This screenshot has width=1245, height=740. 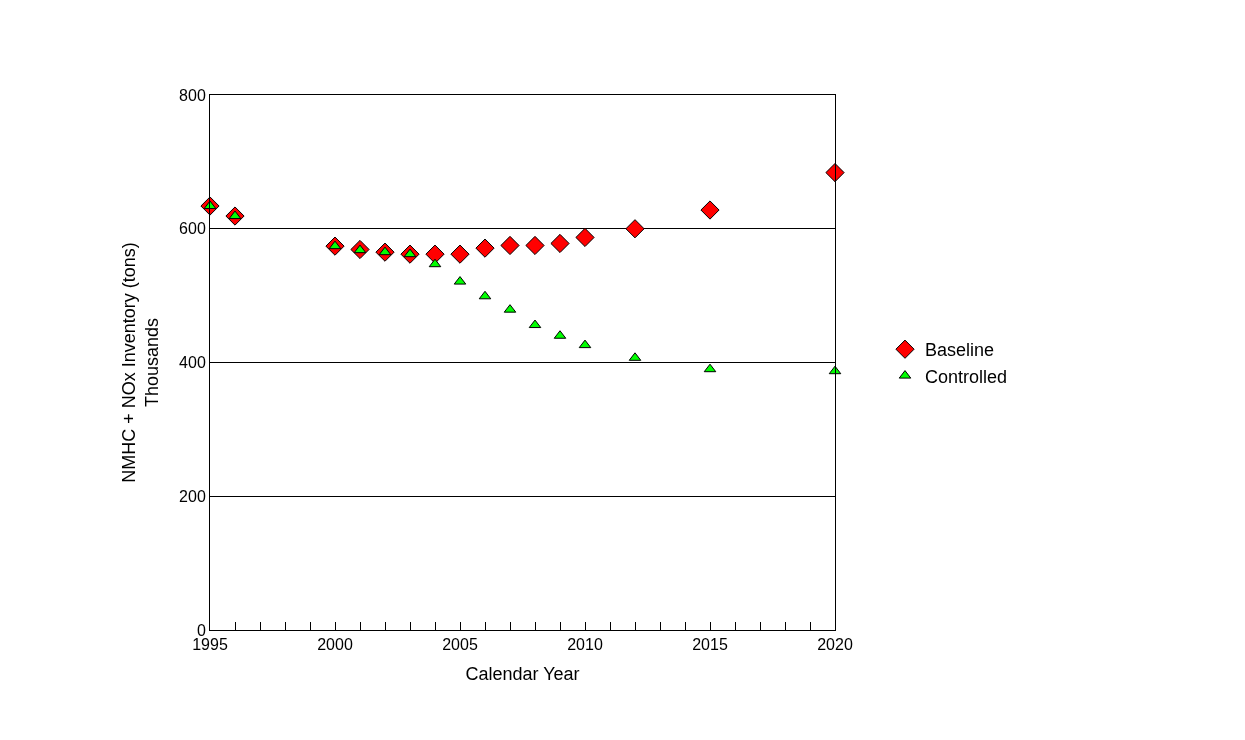 What do you see at coordinates (960, 350) in the screenshot?
I see `legend-label: Baseline` at bounding box center [960, 350].